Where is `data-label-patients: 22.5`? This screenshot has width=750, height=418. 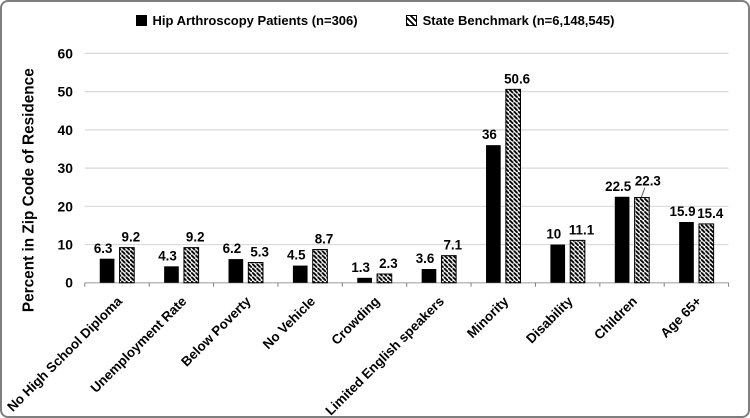
data-label-patients: 22.5 is located at coordinates (618, 186).